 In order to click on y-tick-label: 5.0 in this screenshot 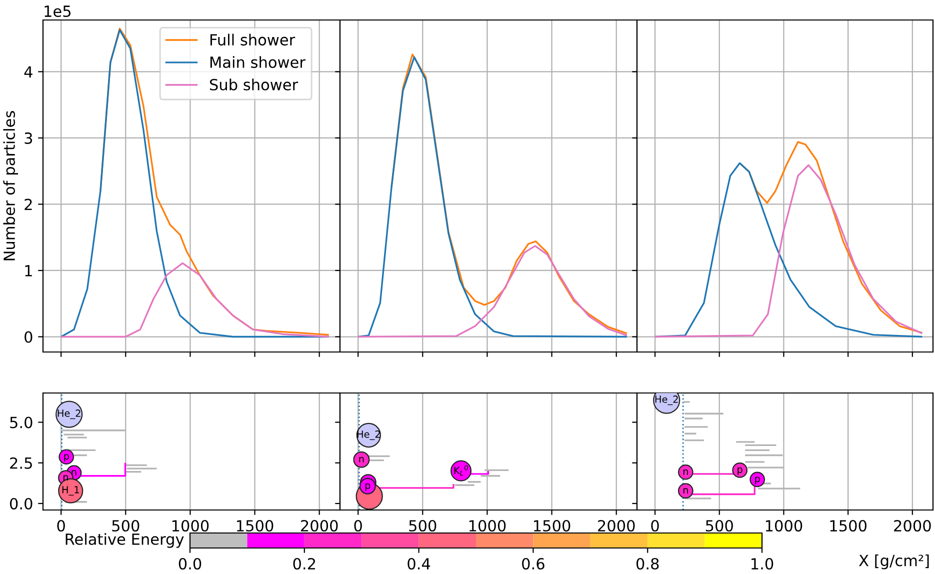, I will do `click(21, 422)`.